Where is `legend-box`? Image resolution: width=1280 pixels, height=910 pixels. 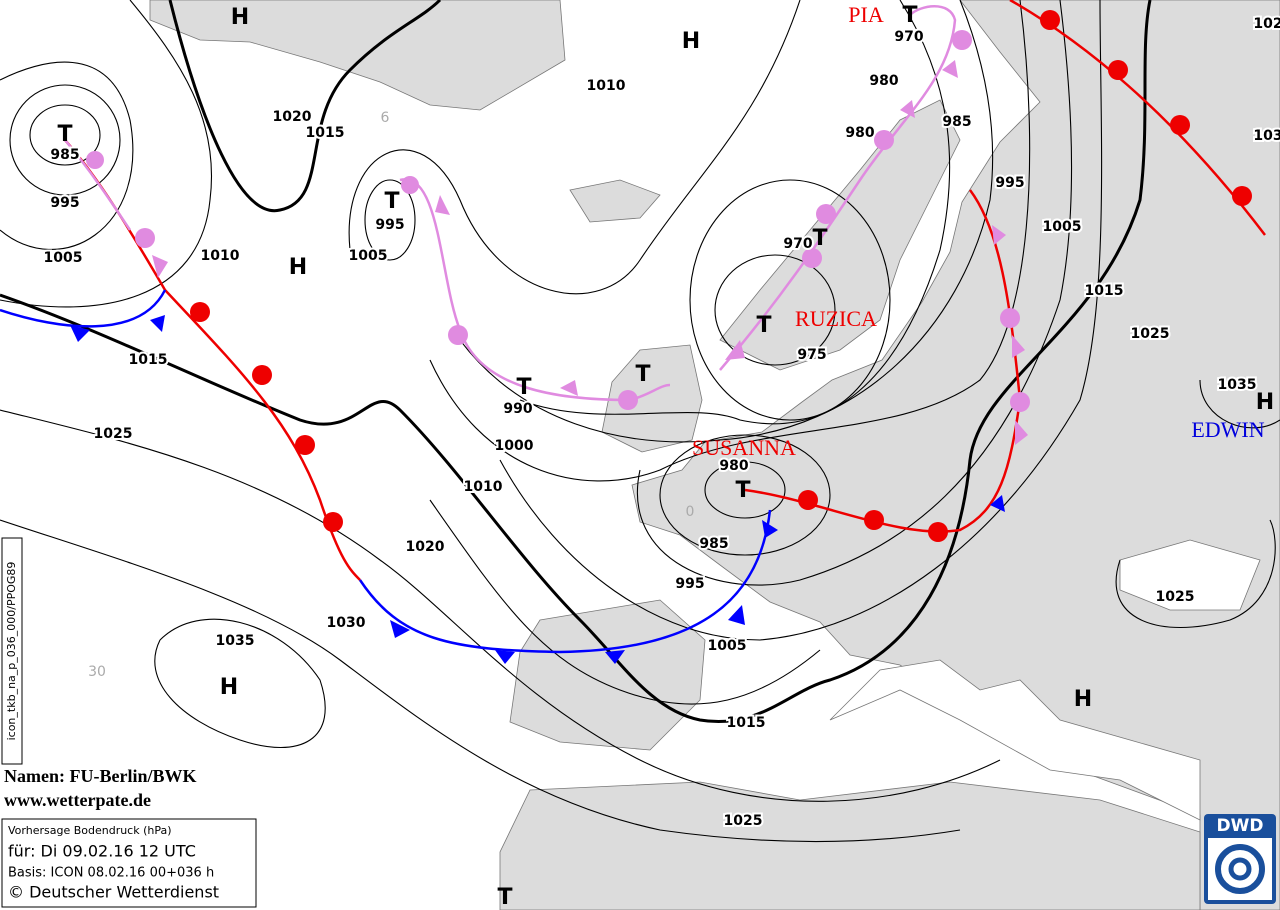
legend-box is located at coordinates (129, 863).